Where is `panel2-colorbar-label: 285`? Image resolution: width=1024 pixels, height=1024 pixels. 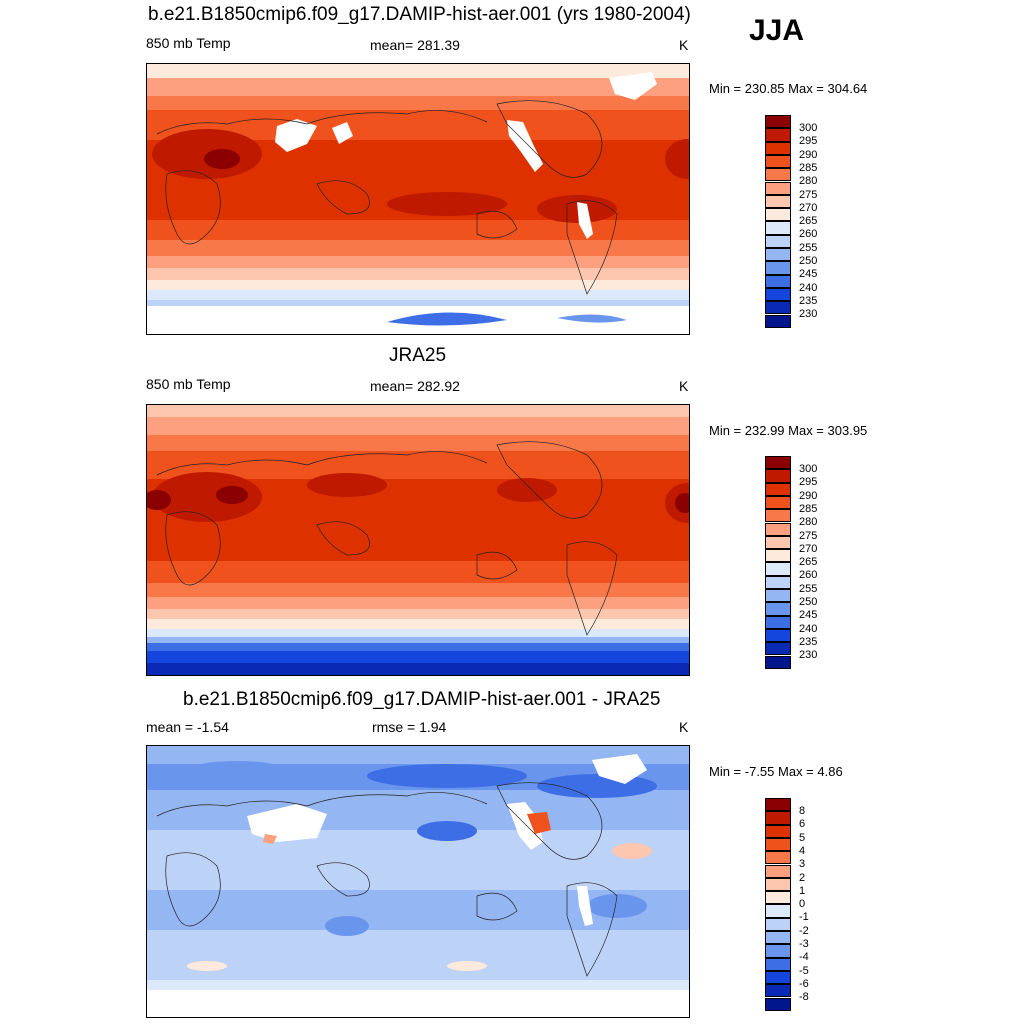 panel2-colorbar-label: 285 is located at coordinates (808, 508).